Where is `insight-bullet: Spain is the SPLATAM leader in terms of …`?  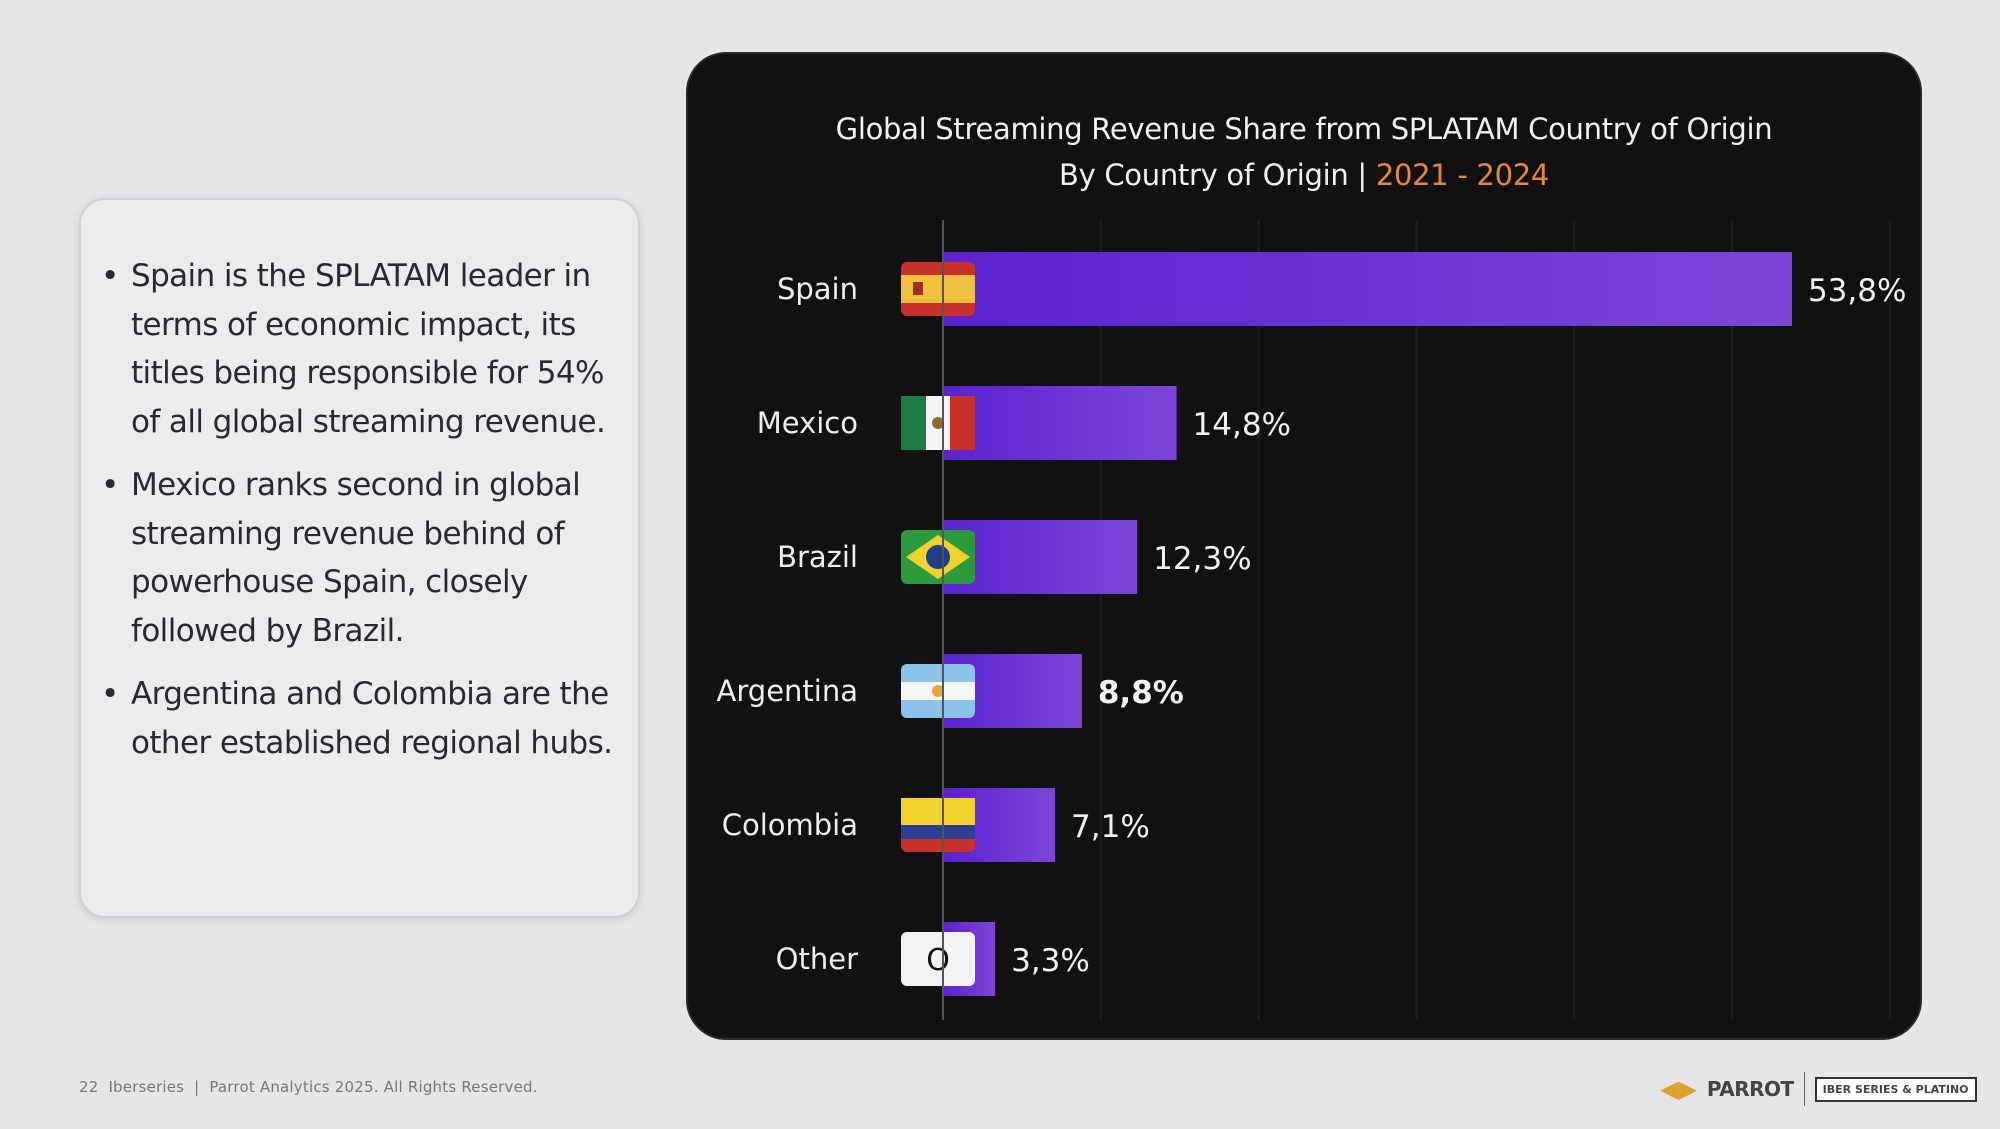
insight-bullet: Spain is the SPLATAM leader in terms of … is located at coordinates (358, 349).